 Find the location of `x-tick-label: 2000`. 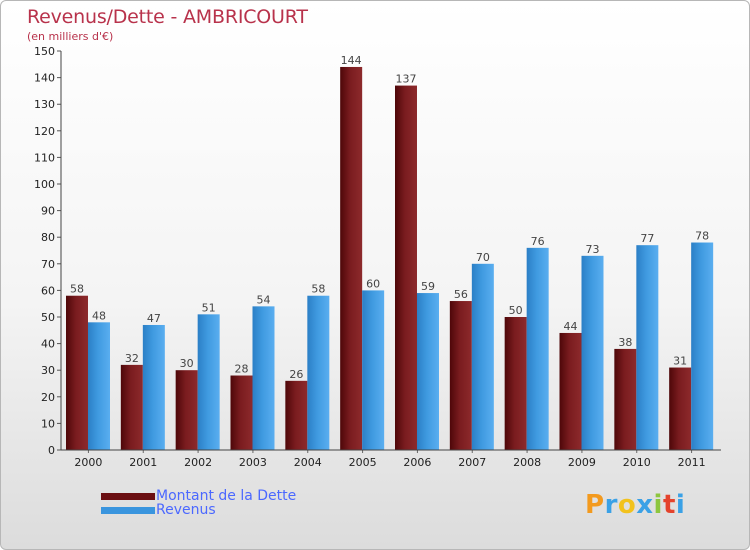

x-tick-label: 2000 is located at coordinates (88, 462).